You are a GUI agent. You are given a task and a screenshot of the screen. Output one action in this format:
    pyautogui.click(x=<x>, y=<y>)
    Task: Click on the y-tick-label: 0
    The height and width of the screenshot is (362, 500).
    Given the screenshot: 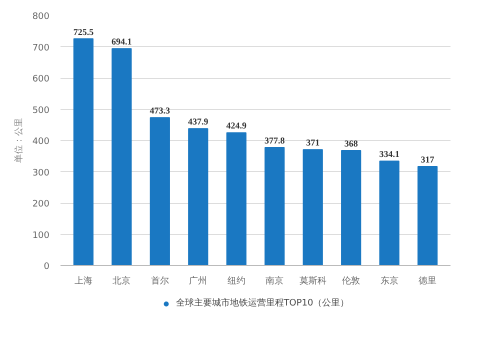 What is the action you would take?
    pyautogui.click(x=47, y=267)
    